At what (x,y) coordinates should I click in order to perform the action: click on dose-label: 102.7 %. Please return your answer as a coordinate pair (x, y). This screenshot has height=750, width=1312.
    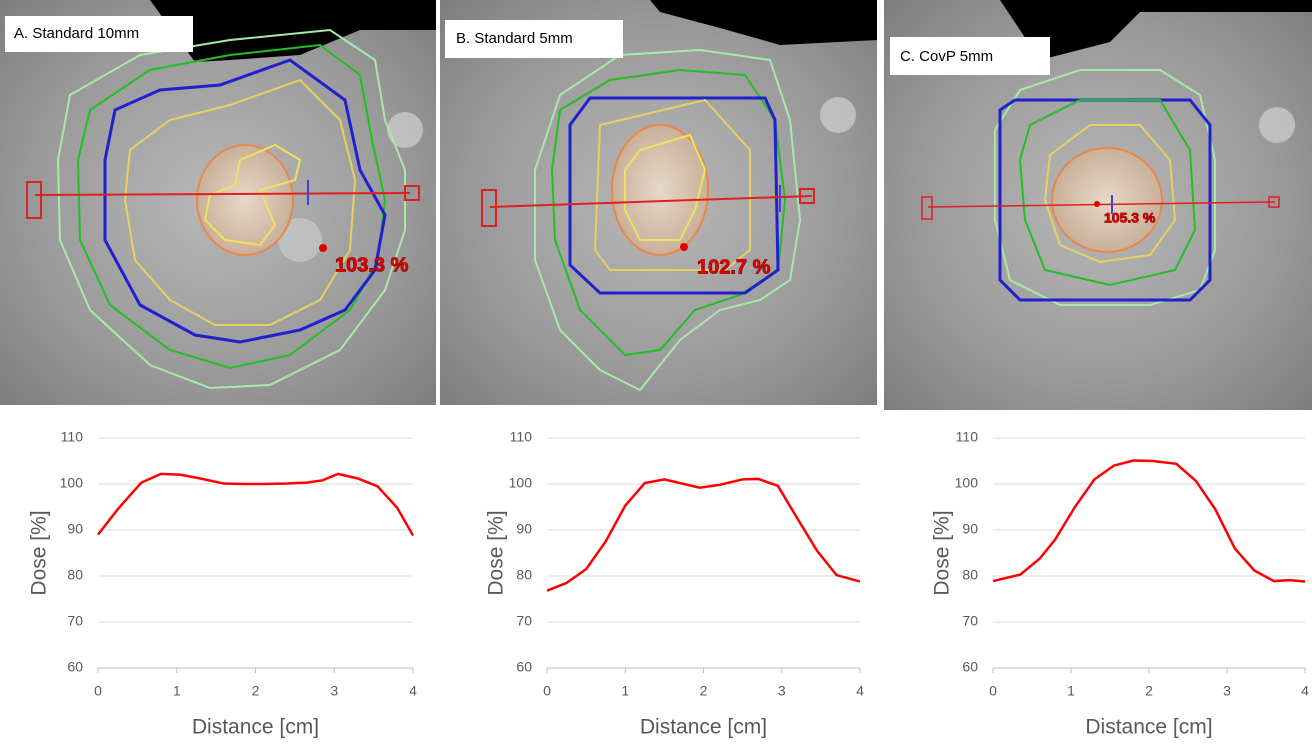
    Looking at the image, I should click on (734, 267).